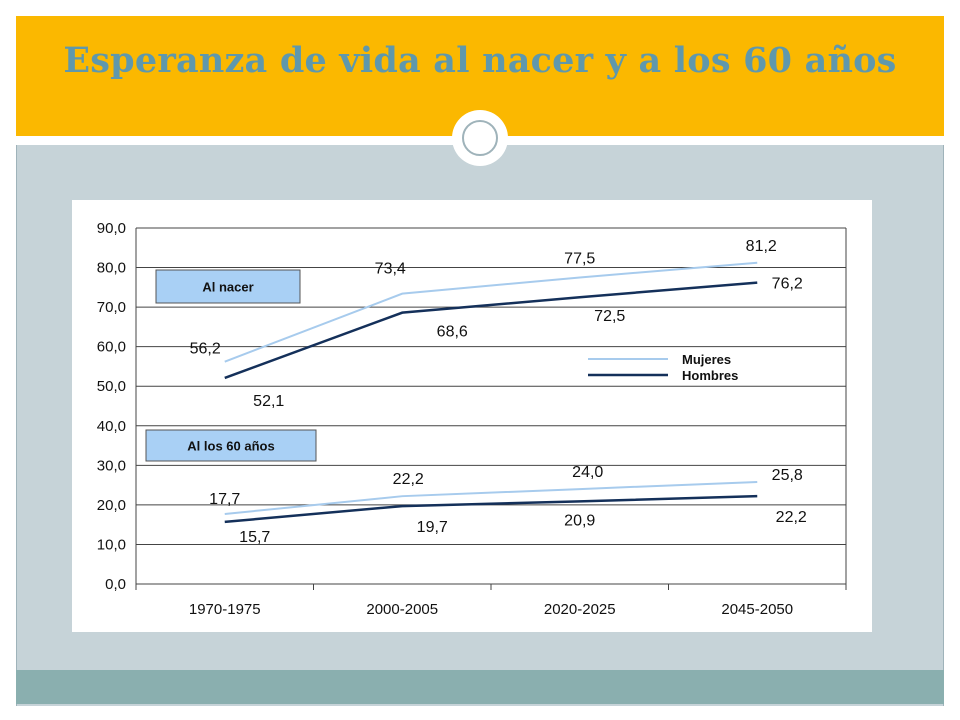  Describe the element at coordinates (706, 359) in the screenshot. I see `legend-label: Mujeres` at that location.